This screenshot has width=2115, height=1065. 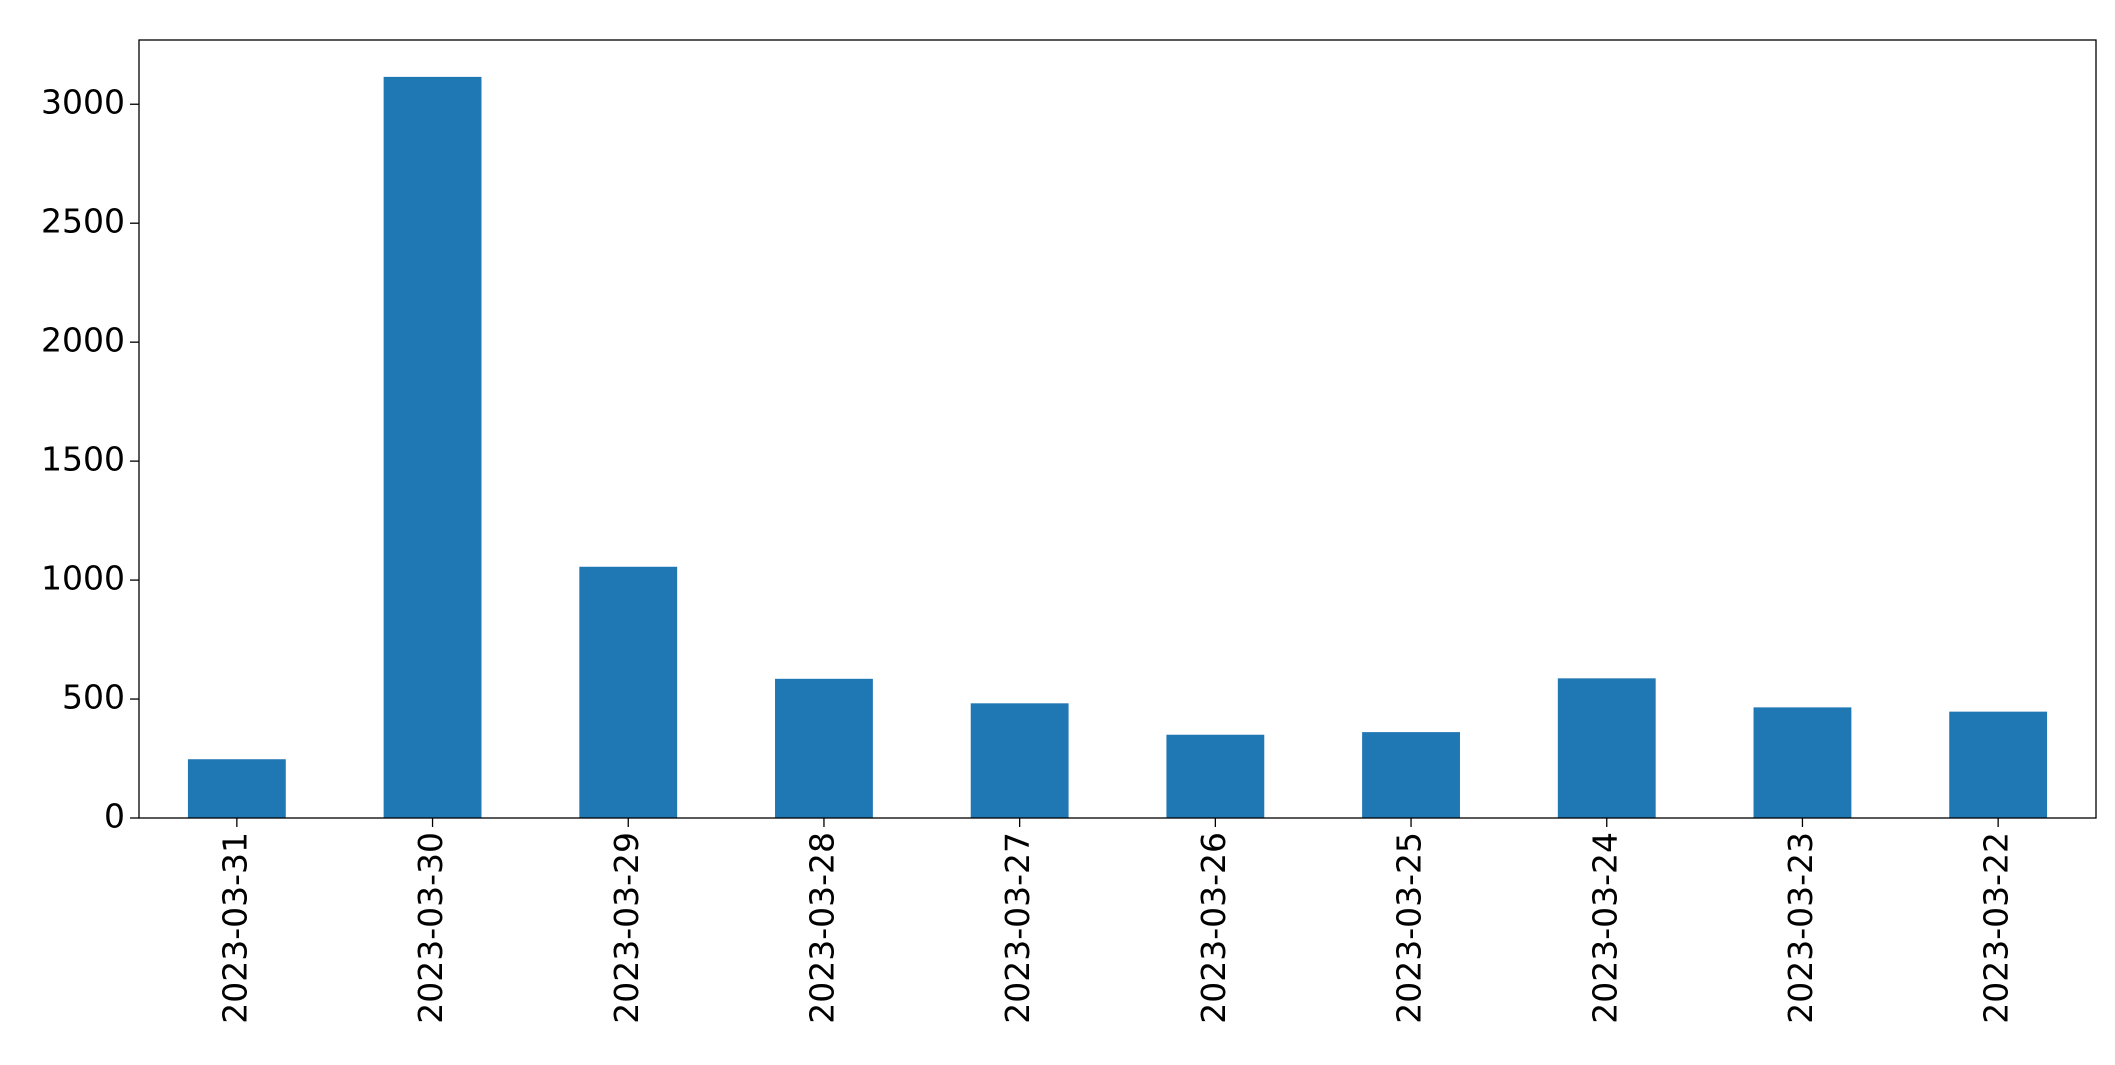 What do you see at coordinates (430, 928) in the screenshot?
I see `x-tick-label: 2023-03-30` at bounding box center [430, 928].